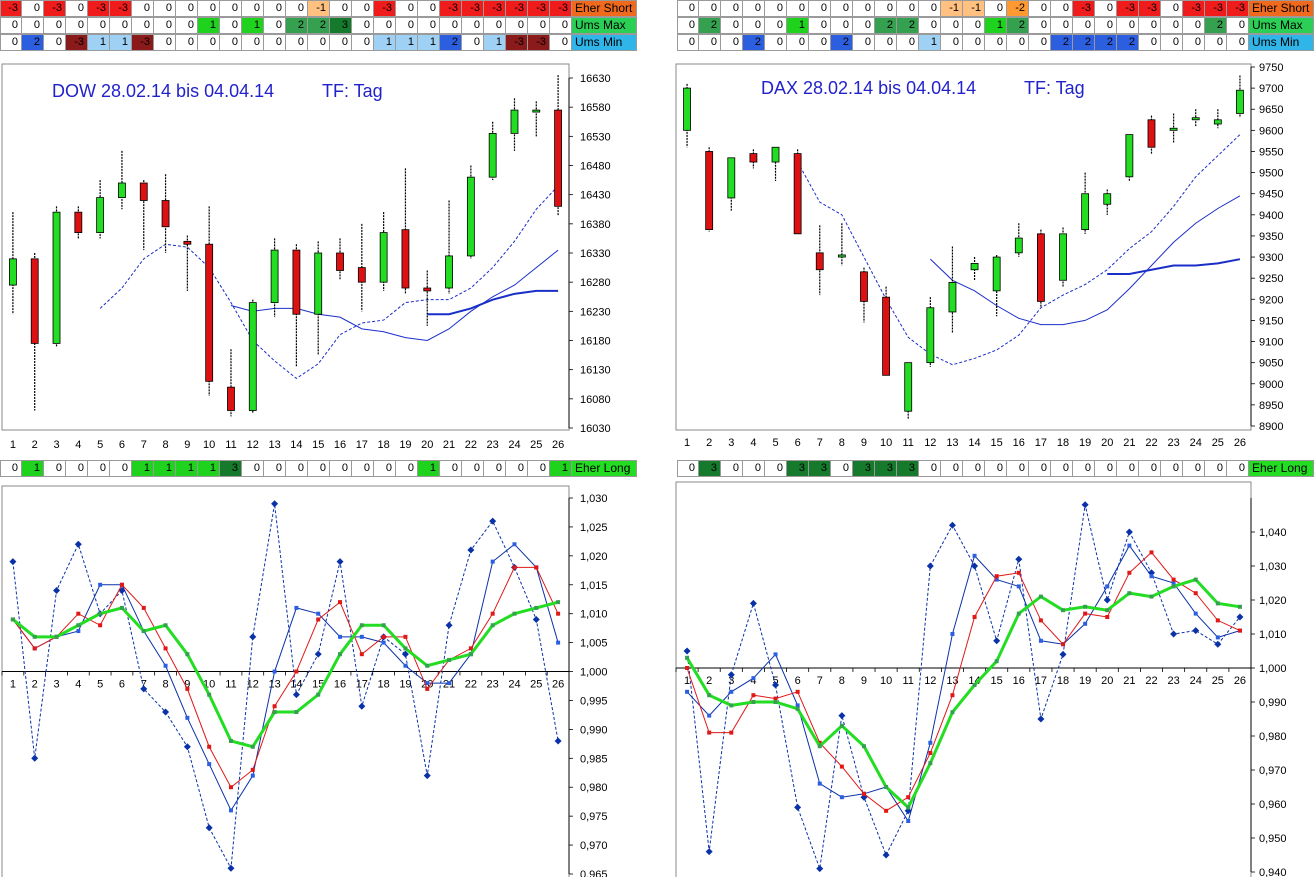  What do you see at coordinates (1018, 8) in the screenshot?
I see `right-indicator-cell: -2` at bounding box center [1018, 8].